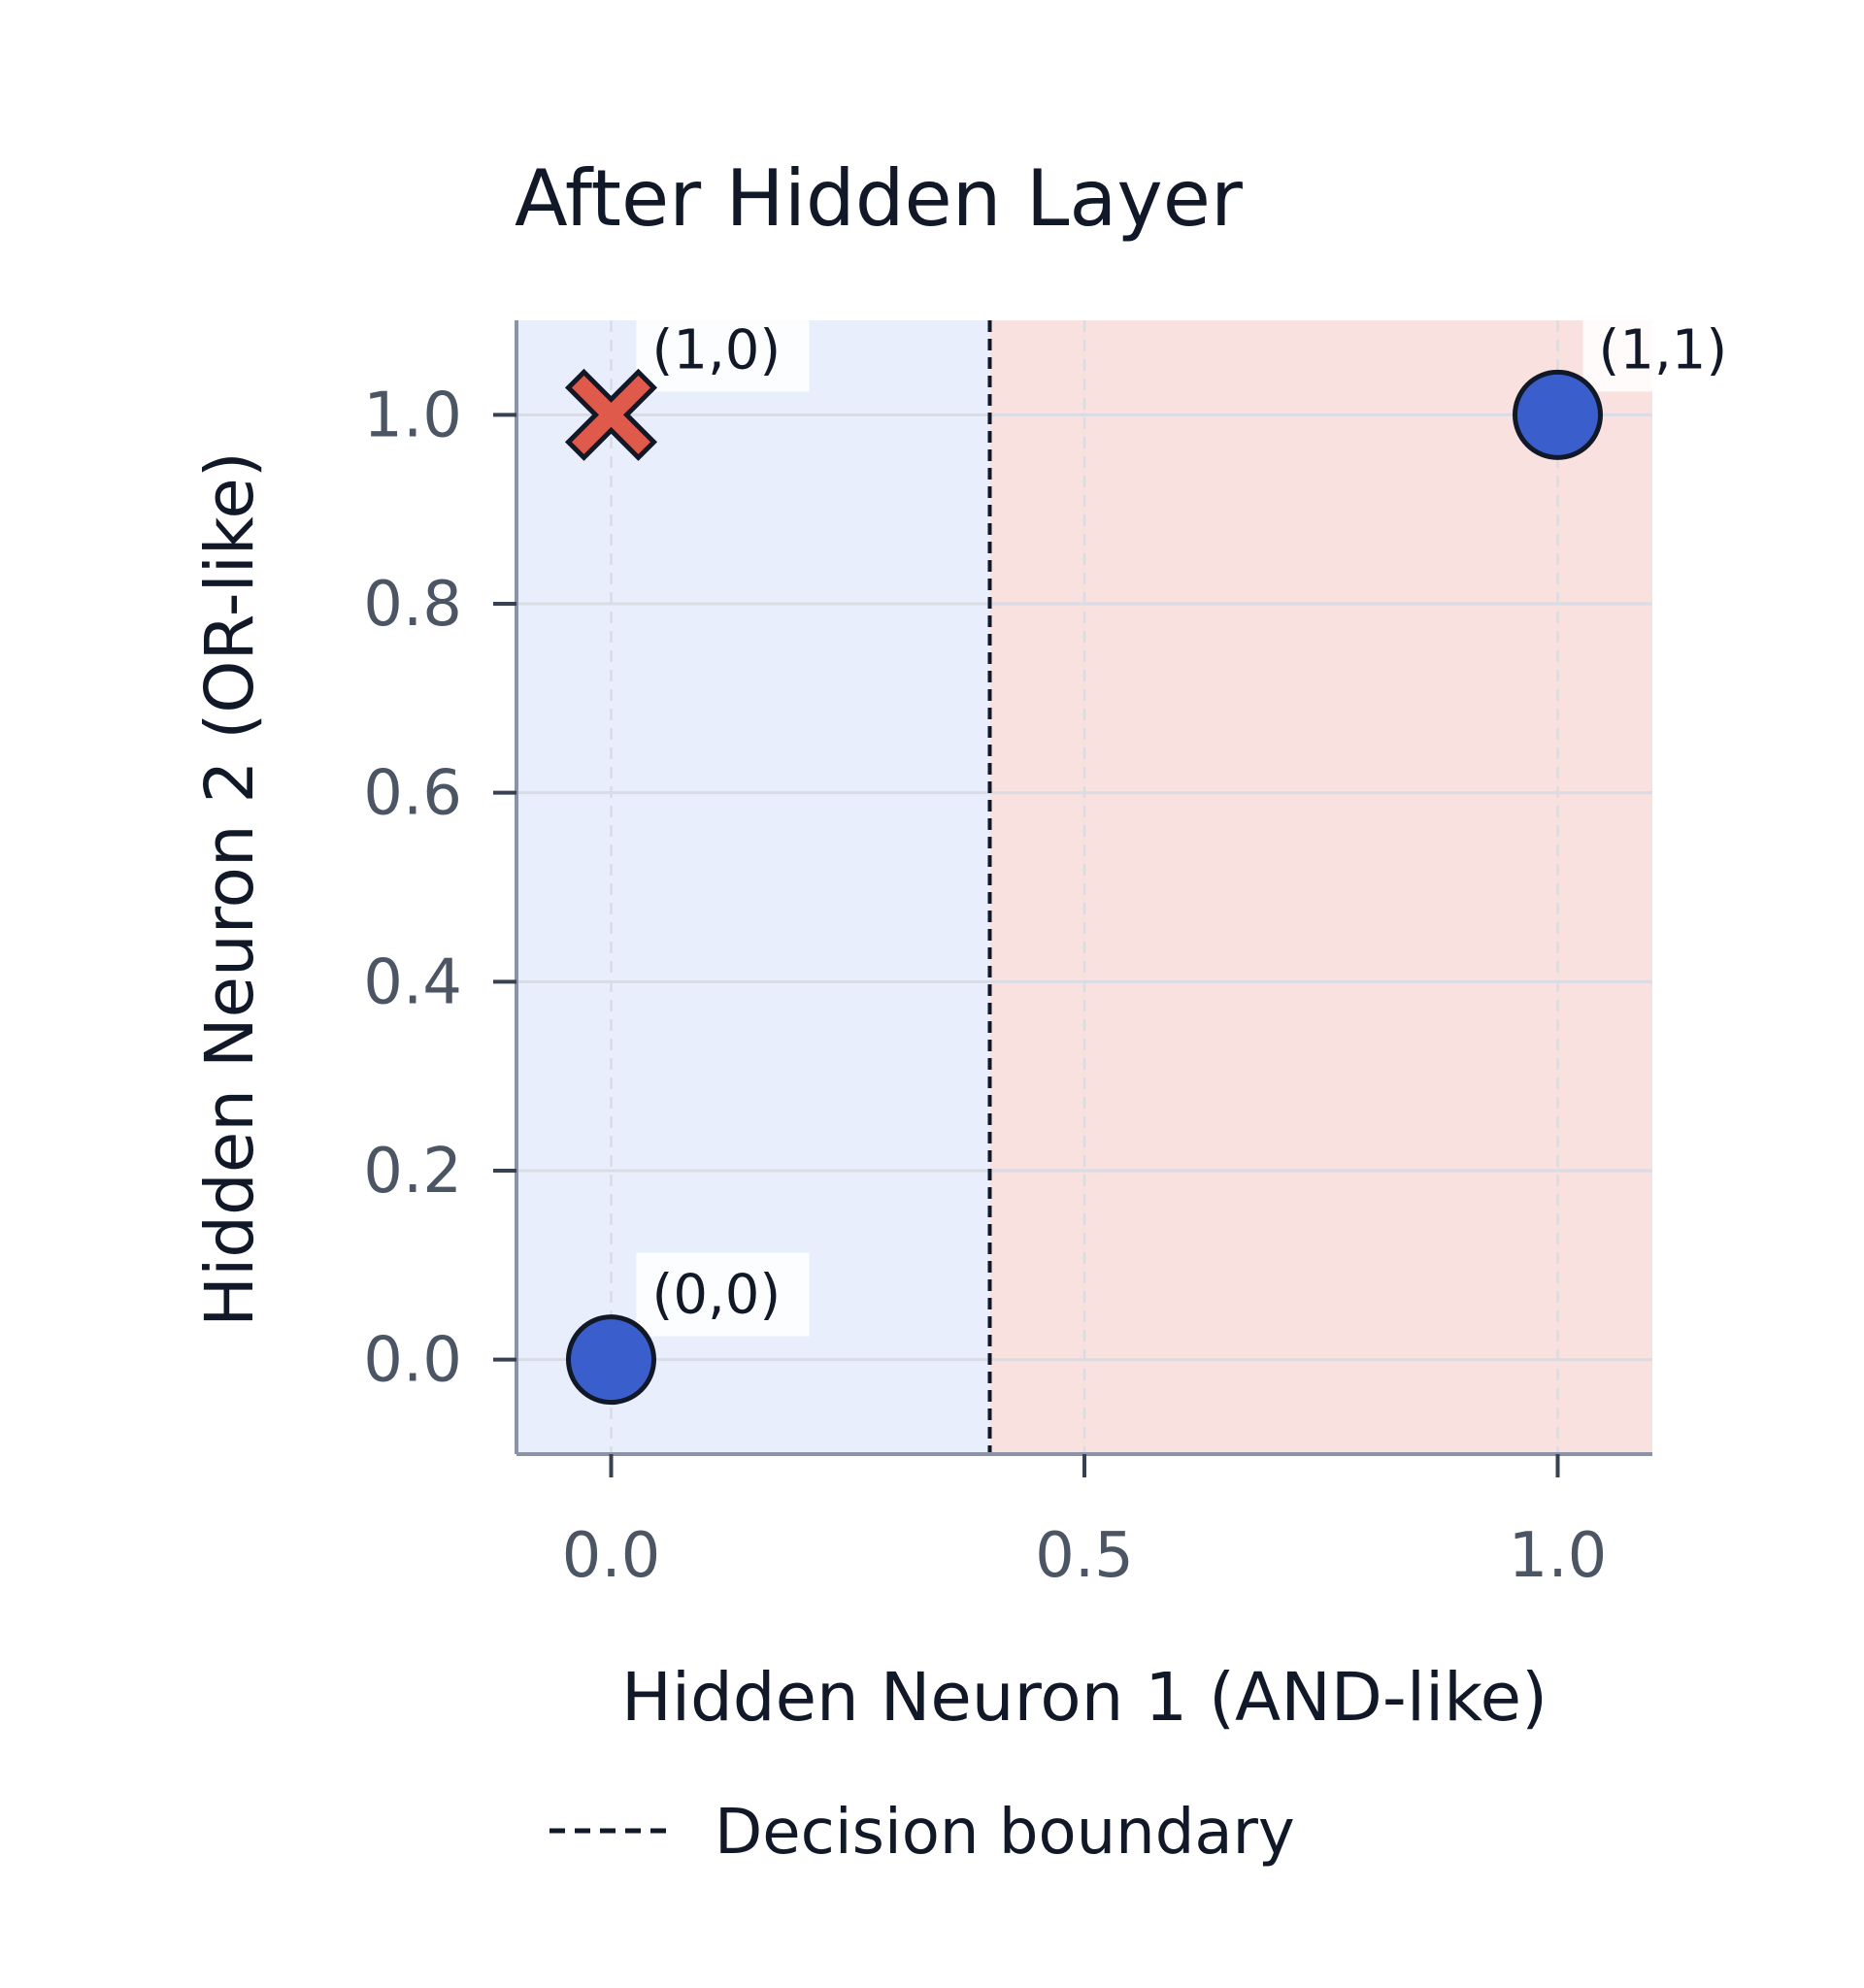 The image size is (1864, 1988). I want to click on point-label: (1,0), so click(717, 350).